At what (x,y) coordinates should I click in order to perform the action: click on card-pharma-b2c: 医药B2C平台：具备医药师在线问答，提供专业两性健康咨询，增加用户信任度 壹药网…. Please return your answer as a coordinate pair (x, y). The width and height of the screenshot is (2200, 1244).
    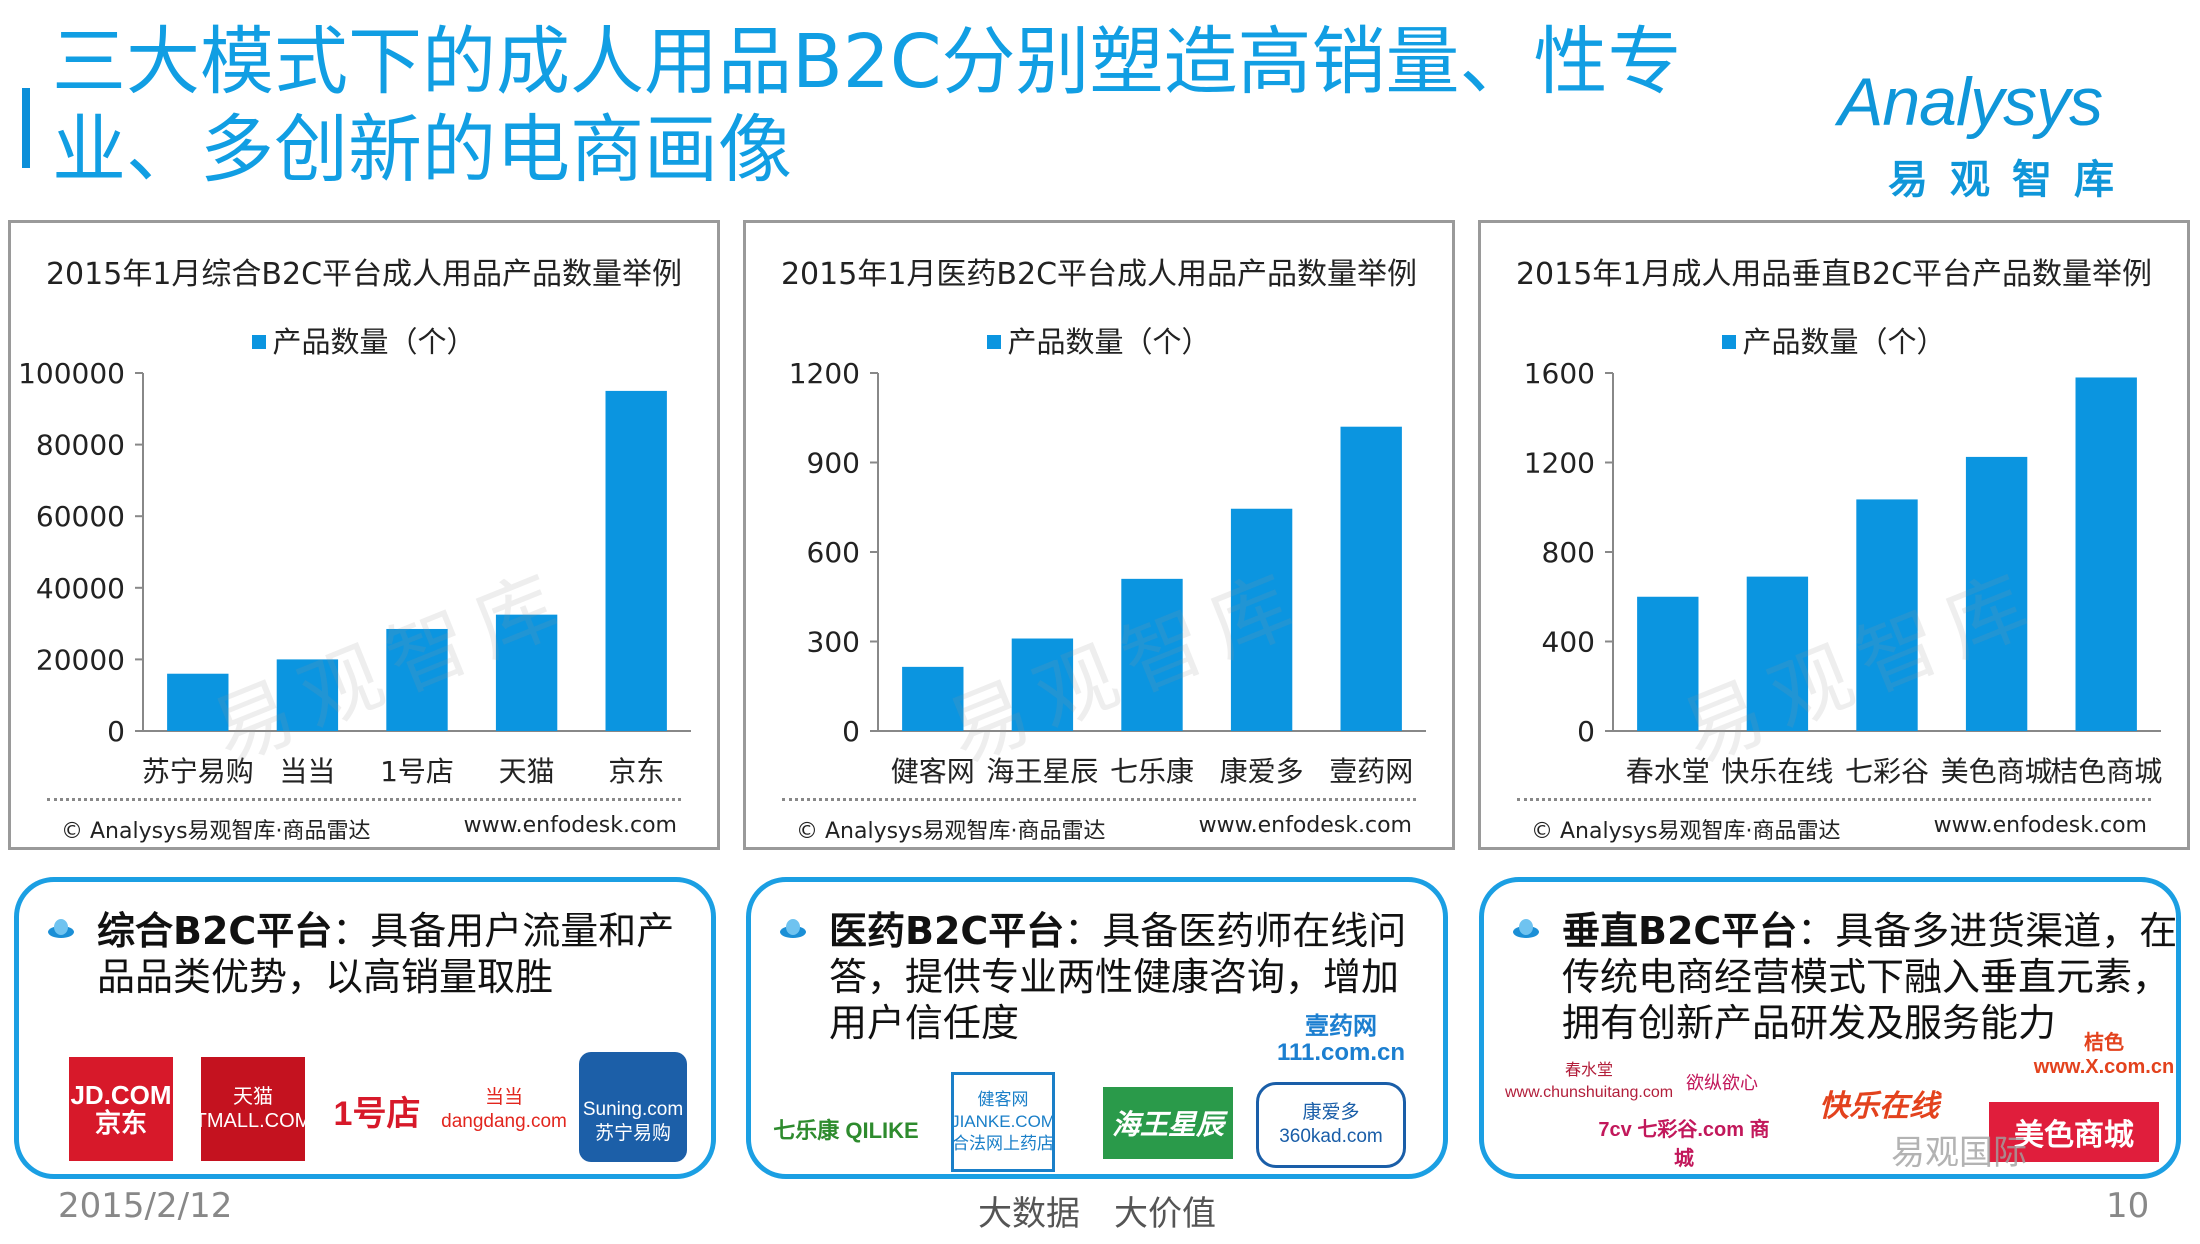
    Looking at the image, I should click on (1097, 1028).